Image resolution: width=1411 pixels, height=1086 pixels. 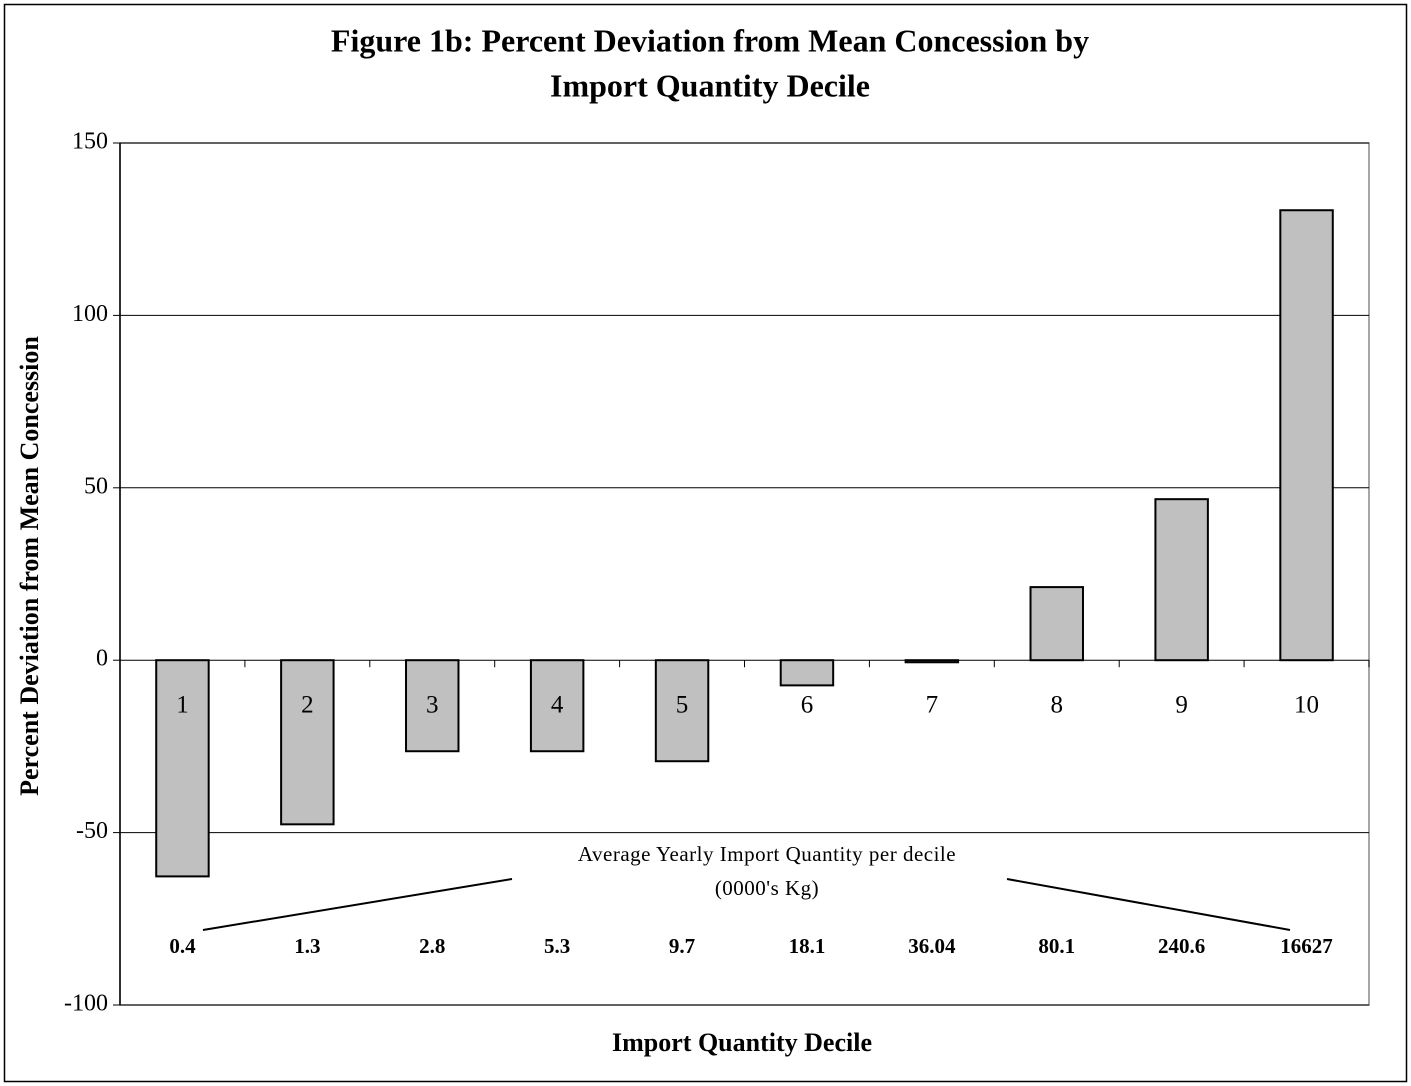 I want to click on y-tick-label: 150, so click(x=90, y=142).